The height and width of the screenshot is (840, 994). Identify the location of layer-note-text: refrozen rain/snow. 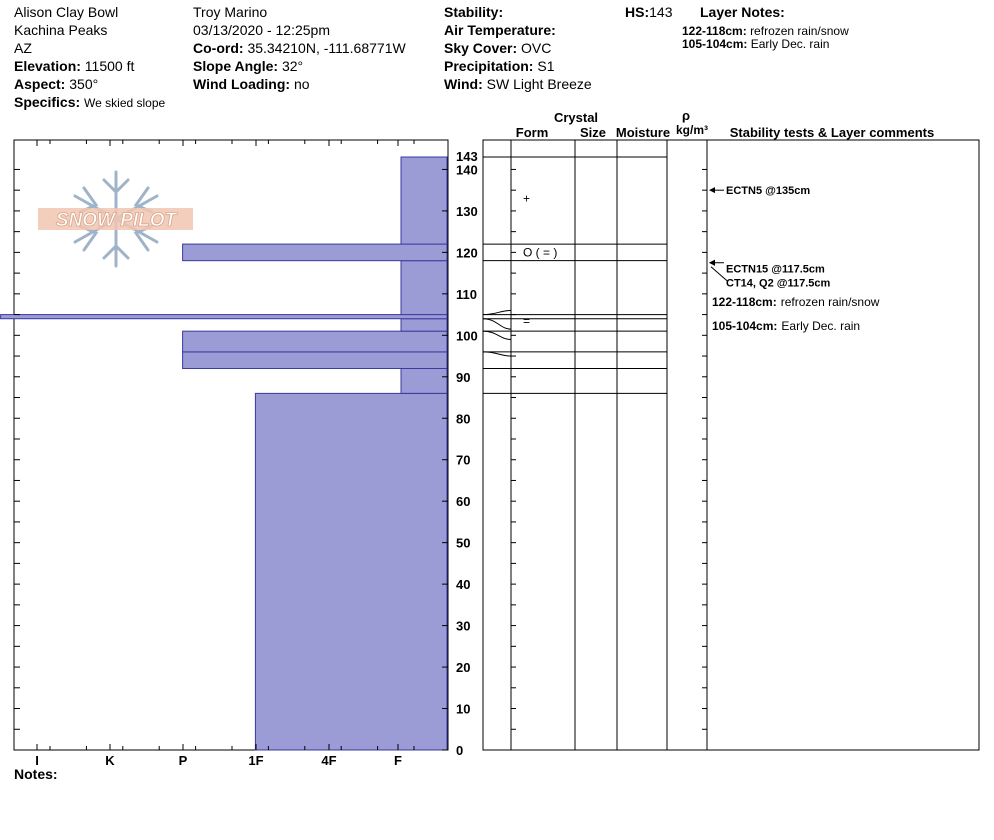
(799, 31).